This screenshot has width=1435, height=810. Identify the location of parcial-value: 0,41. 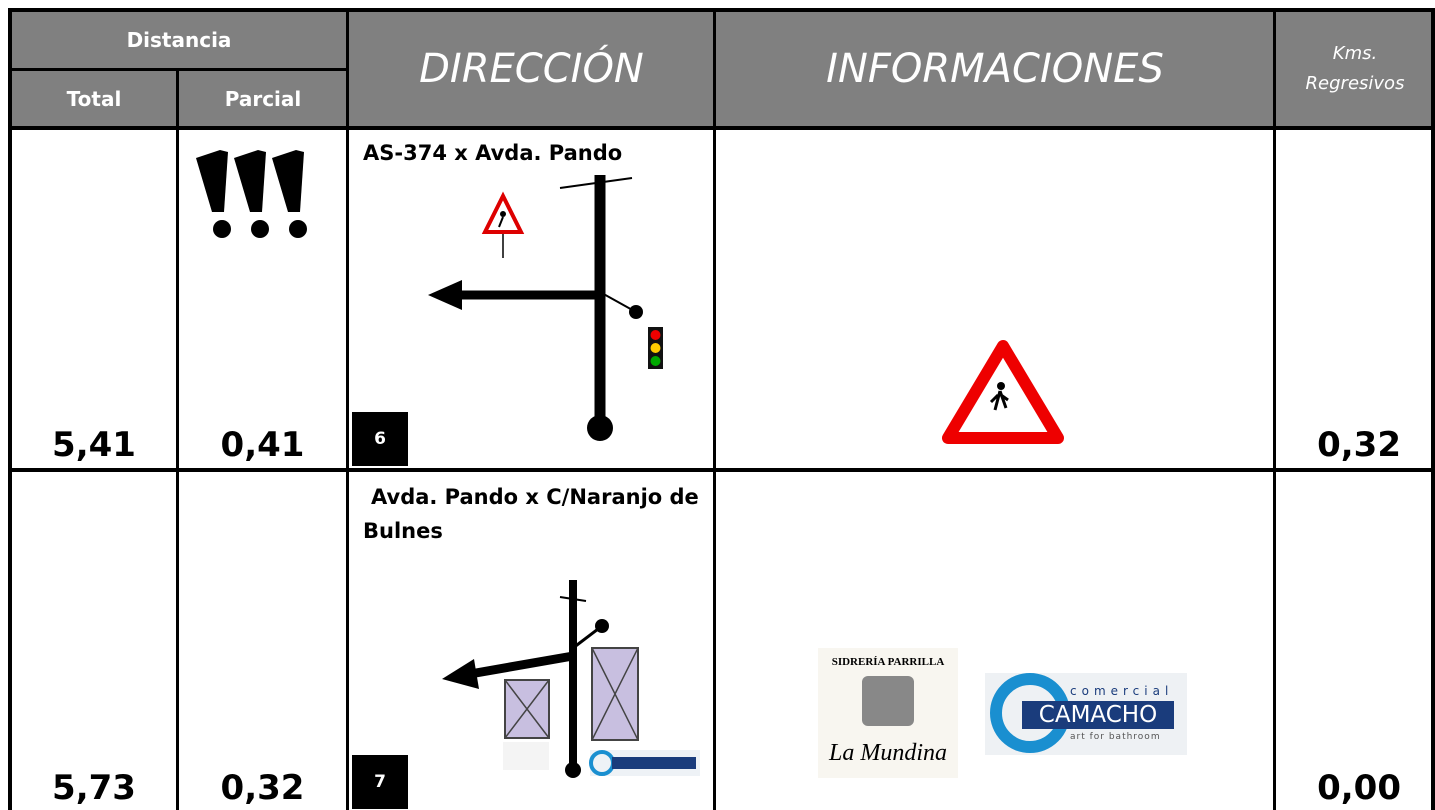
(262, 445).